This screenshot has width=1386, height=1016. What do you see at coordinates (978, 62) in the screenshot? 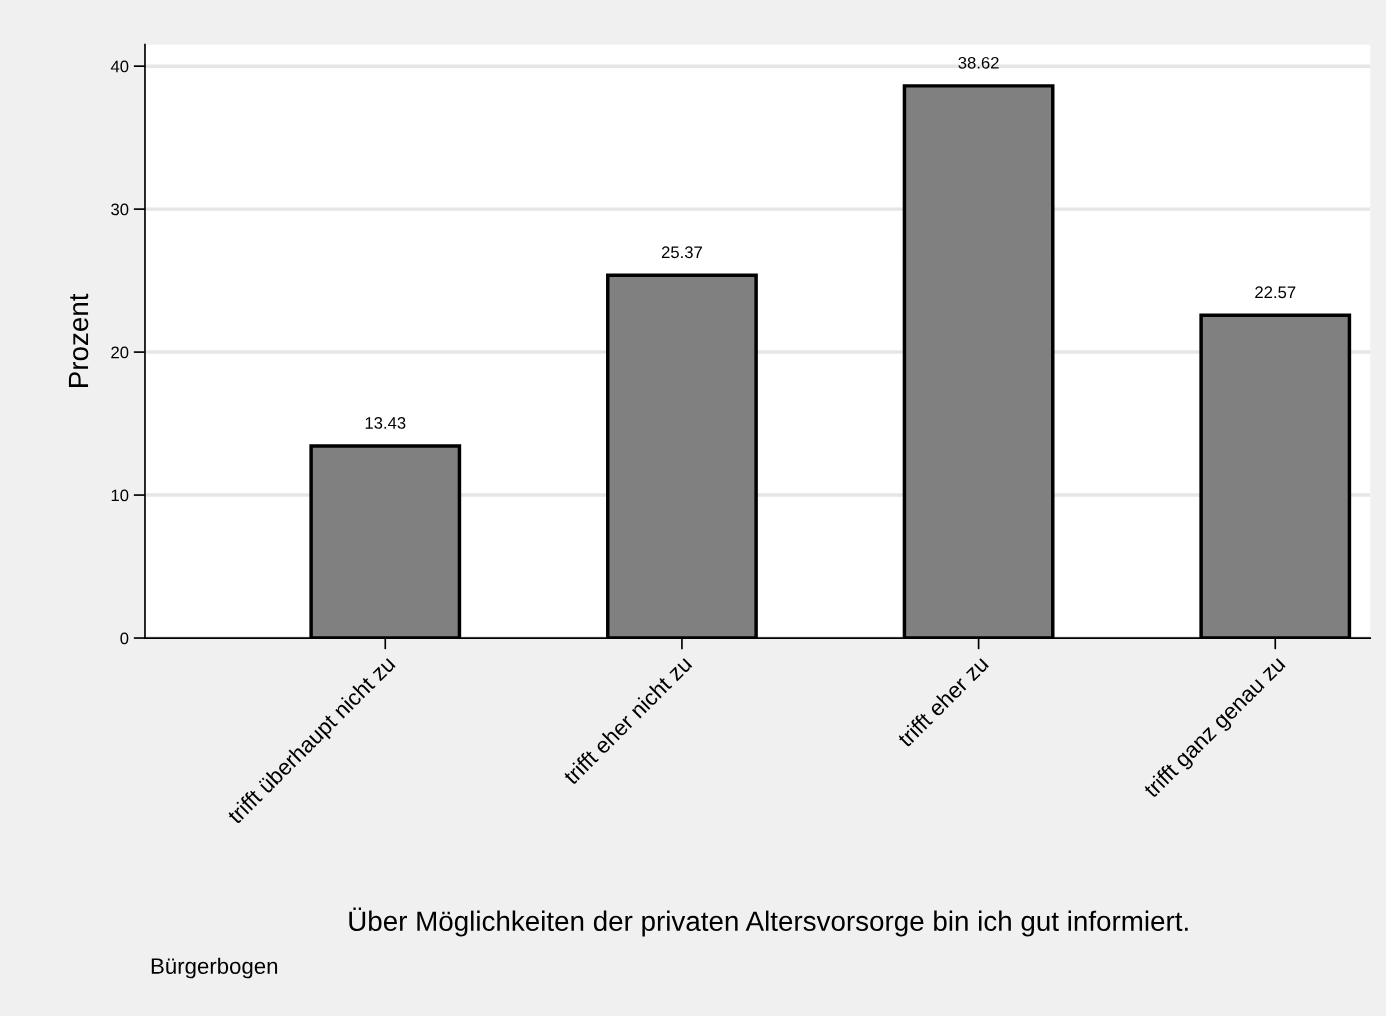
I see `data-label: 38.62` at bounding box center [978, 62].